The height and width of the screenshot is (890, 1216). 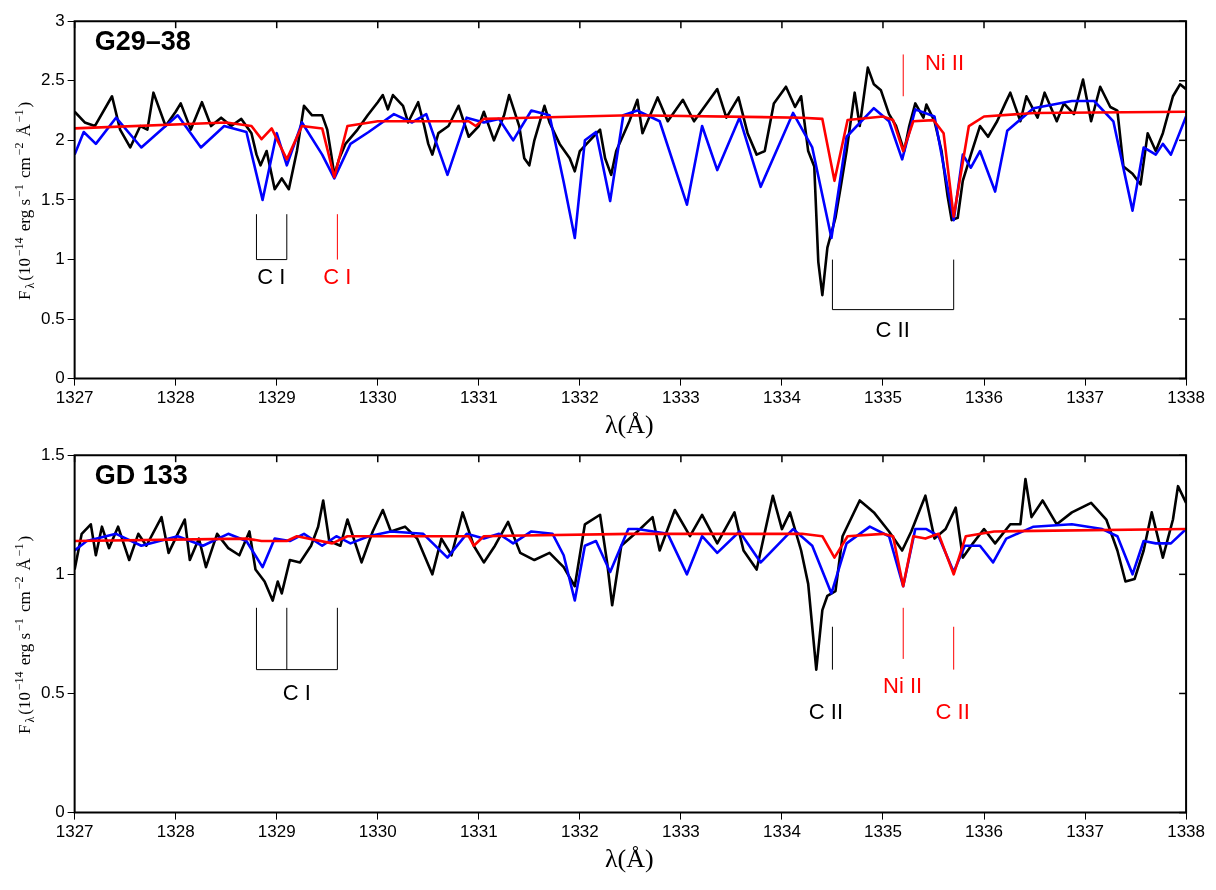 What do you see at coordinates (142, 41) in the screenshot?
I see `chart-title: G29–38` at bounding box center [142, 41].